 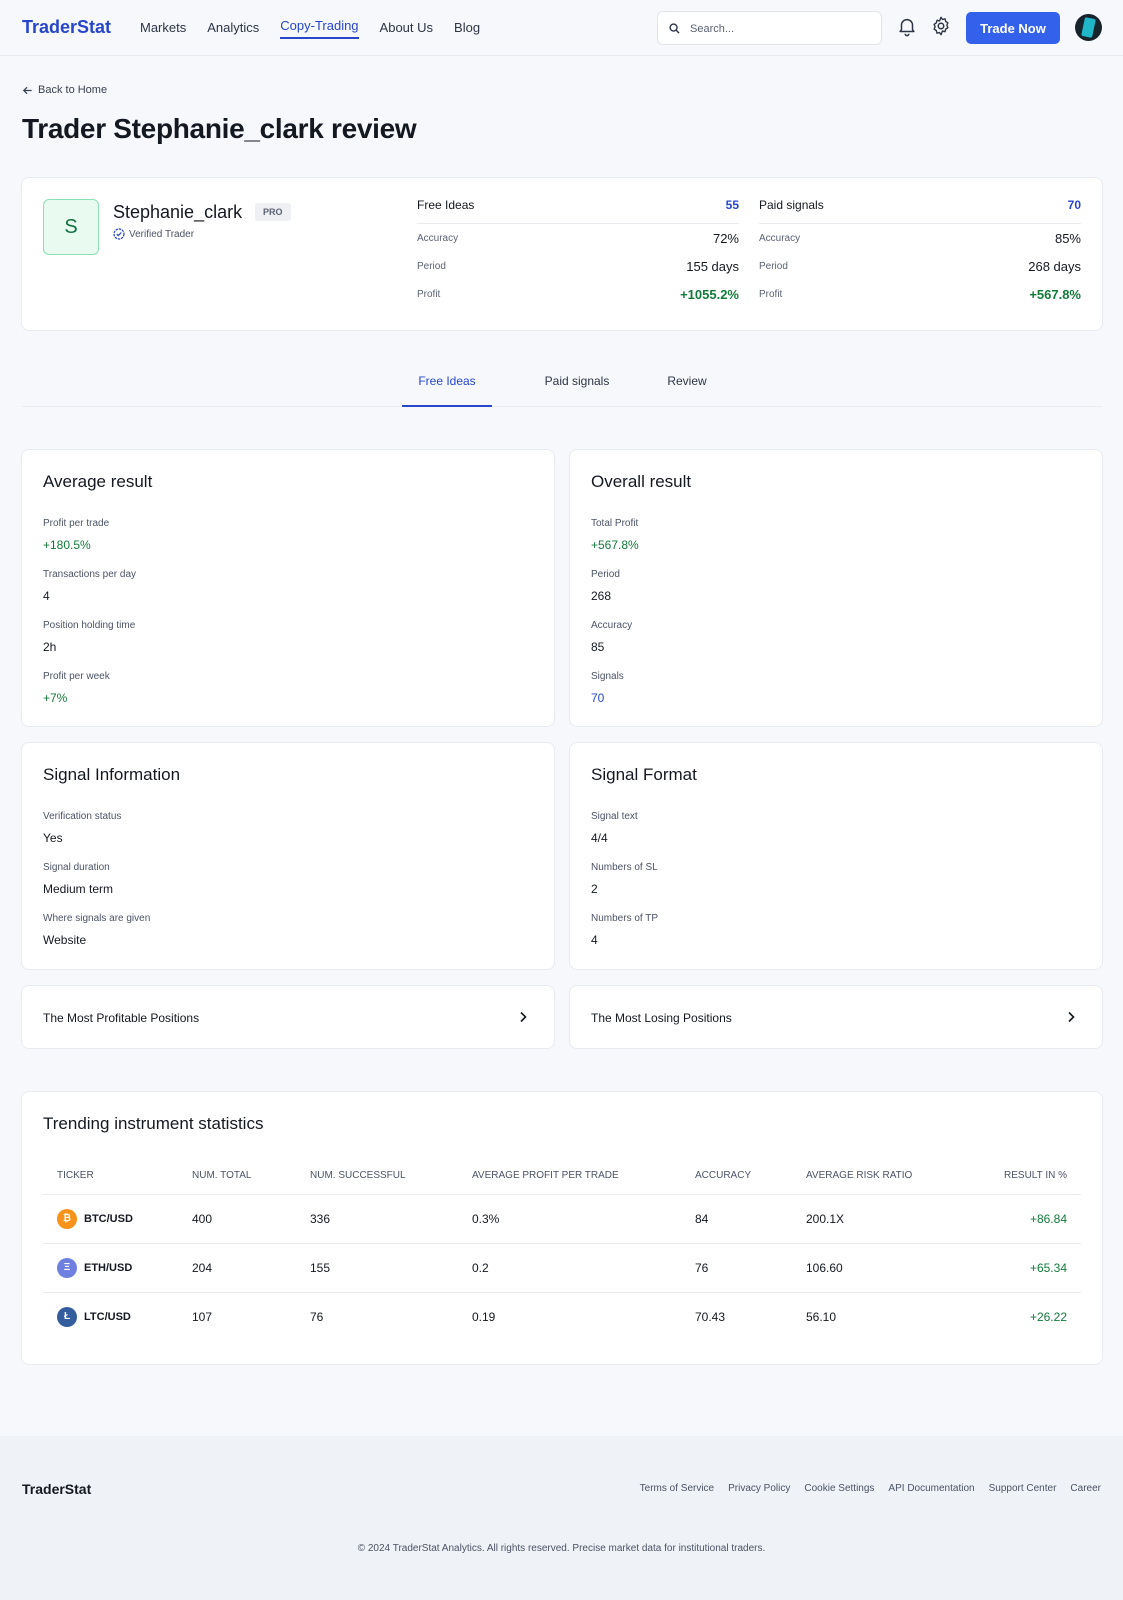 What do you see at coordinates (1013, 28) in the screenshot?
I see `trade-now-button: Trade Now` at bounding box center [1013, 28].